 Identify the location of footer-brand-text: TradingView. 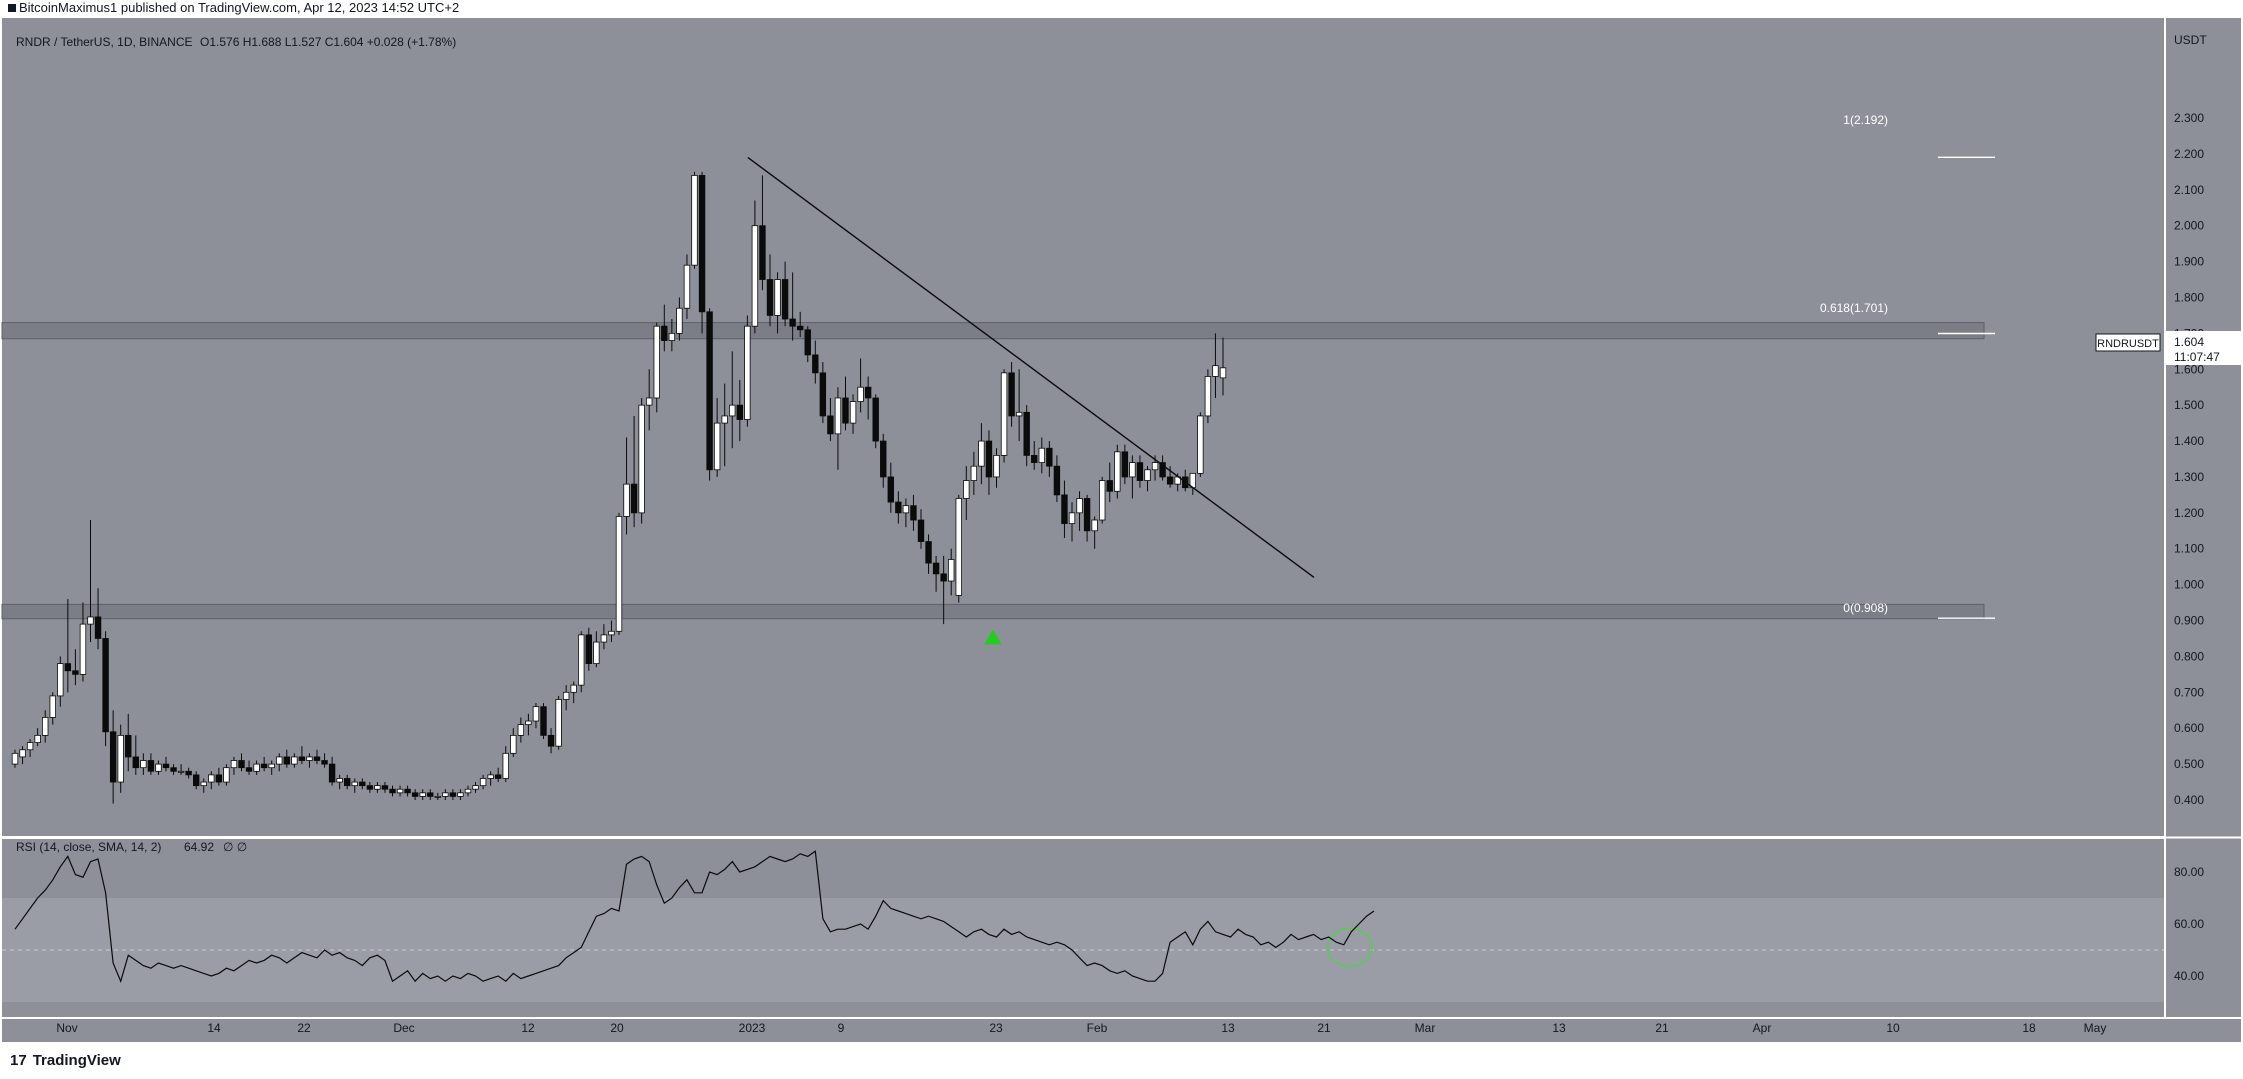
(76, 1060).